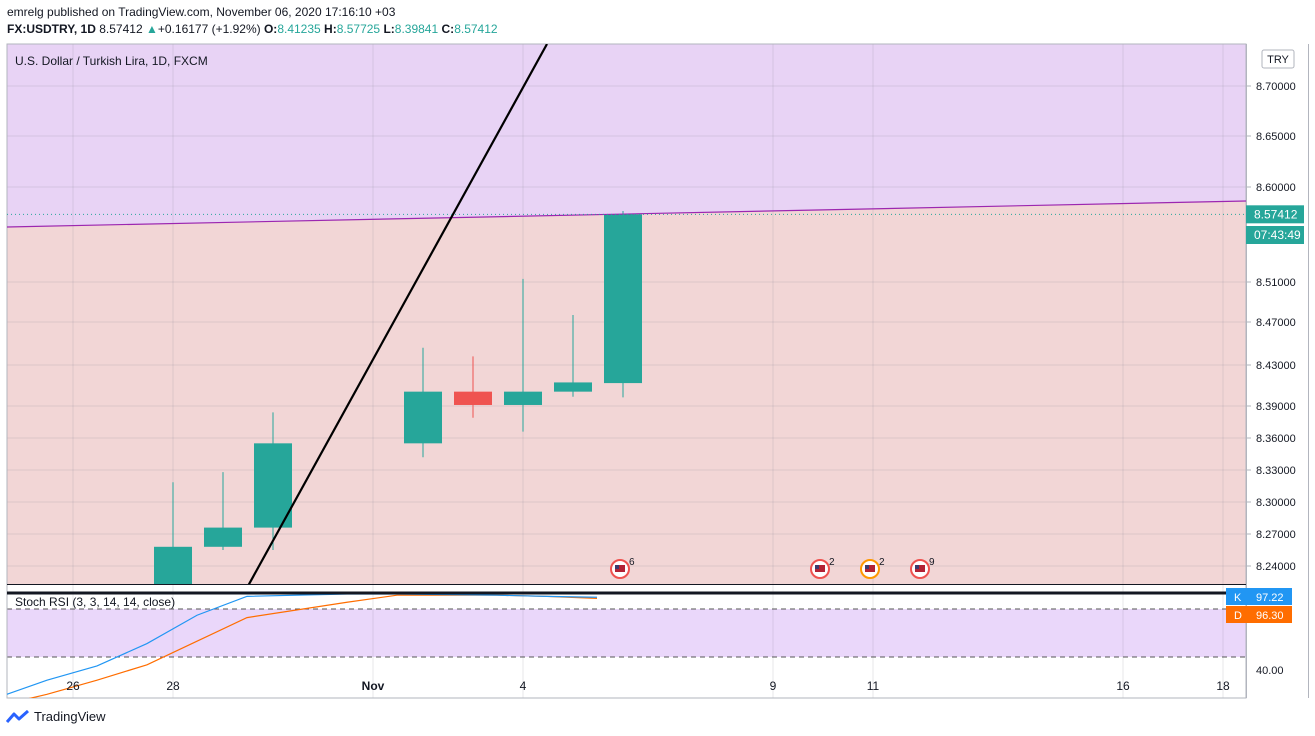 The width and height of the screenshot is (1315, 736). I want to click on price-tick-label: 8.60000, so click(1276, 188).